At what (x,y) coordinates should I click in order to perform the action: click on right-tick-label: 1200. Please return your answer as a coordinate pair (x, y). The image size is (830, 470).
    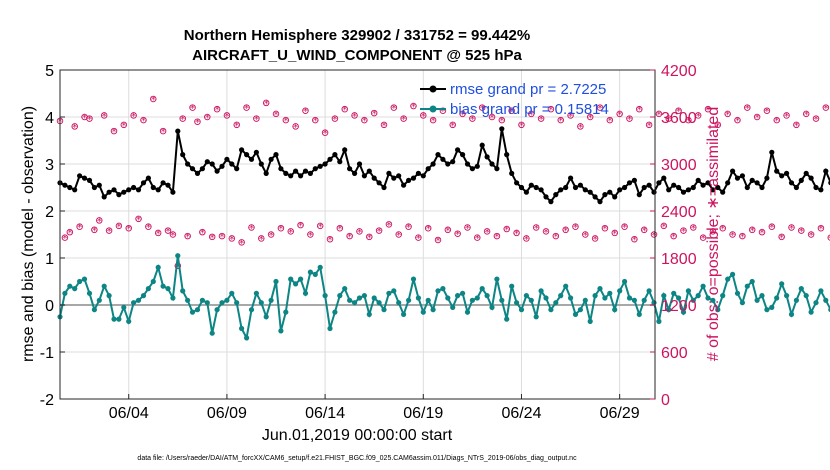
    Looking at the image, I should click on (679, 306).